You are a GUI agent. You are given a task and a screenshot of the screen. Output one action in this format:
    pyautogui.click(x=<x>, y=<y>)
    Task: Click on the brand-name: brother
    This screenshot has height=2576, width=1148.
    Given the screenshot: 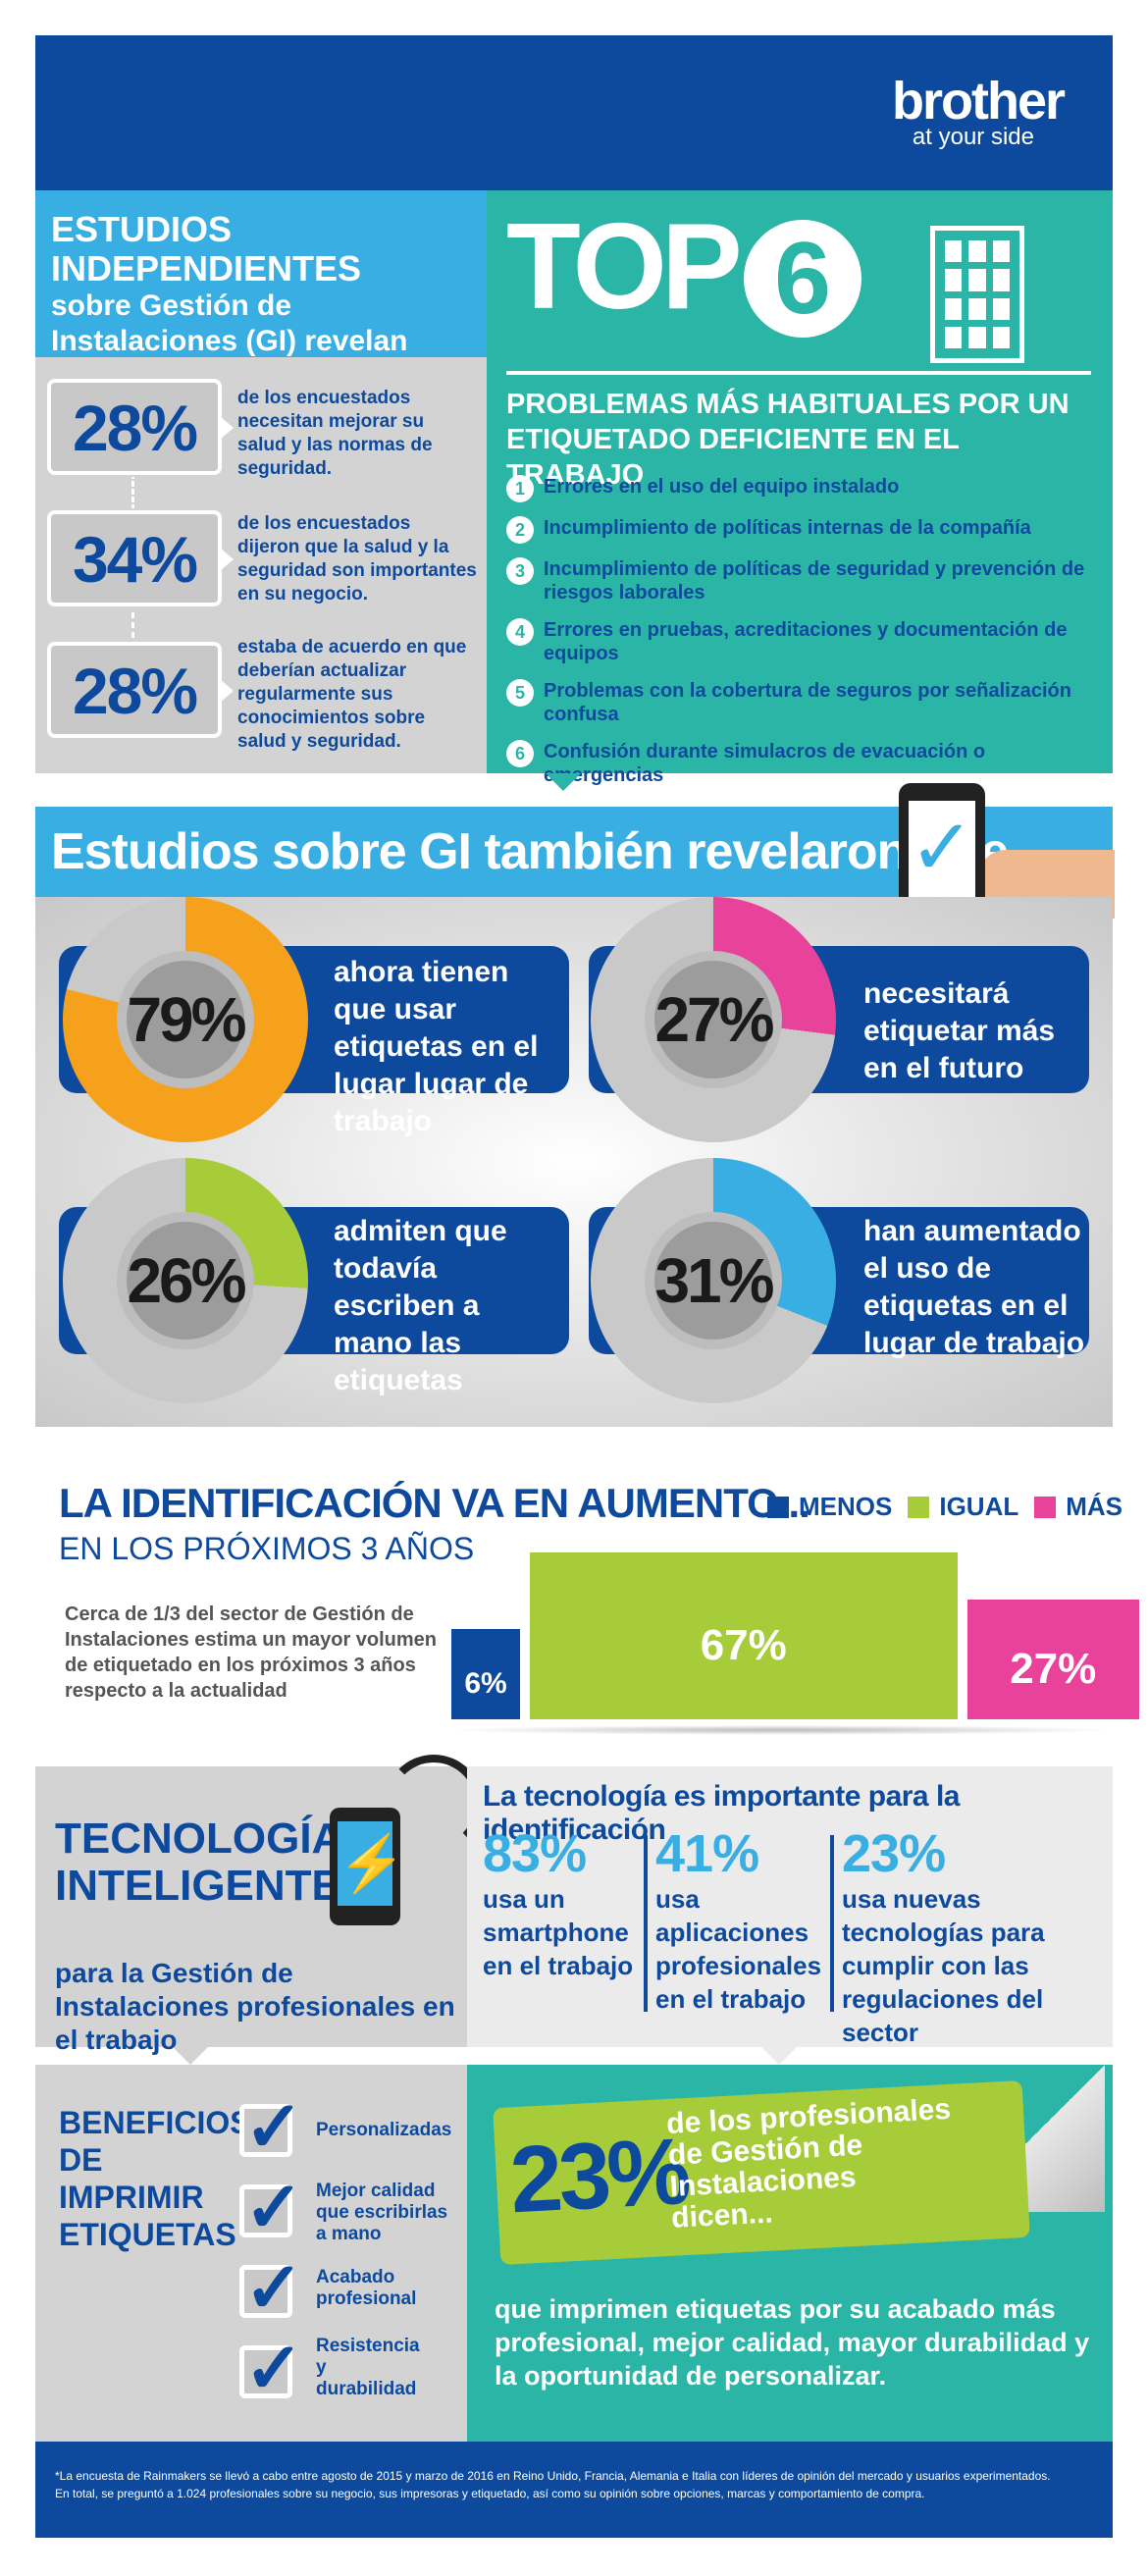 What is the action you would take?
    pyautogui.click(x=979, y=101)
    